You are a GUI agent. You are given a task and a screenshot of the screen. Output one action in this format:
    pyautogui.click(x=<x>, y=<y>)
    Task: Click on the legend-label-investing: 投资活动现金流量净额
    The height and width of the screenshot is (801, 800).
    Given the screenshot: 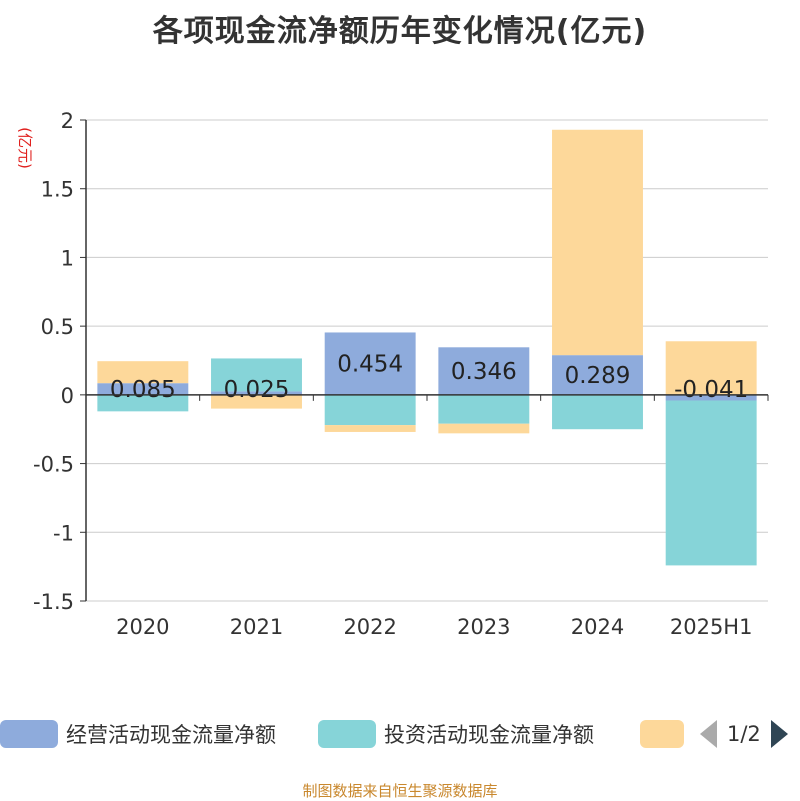 What is the action you would take?
    pyautogui.click(x=489, y=735)
    